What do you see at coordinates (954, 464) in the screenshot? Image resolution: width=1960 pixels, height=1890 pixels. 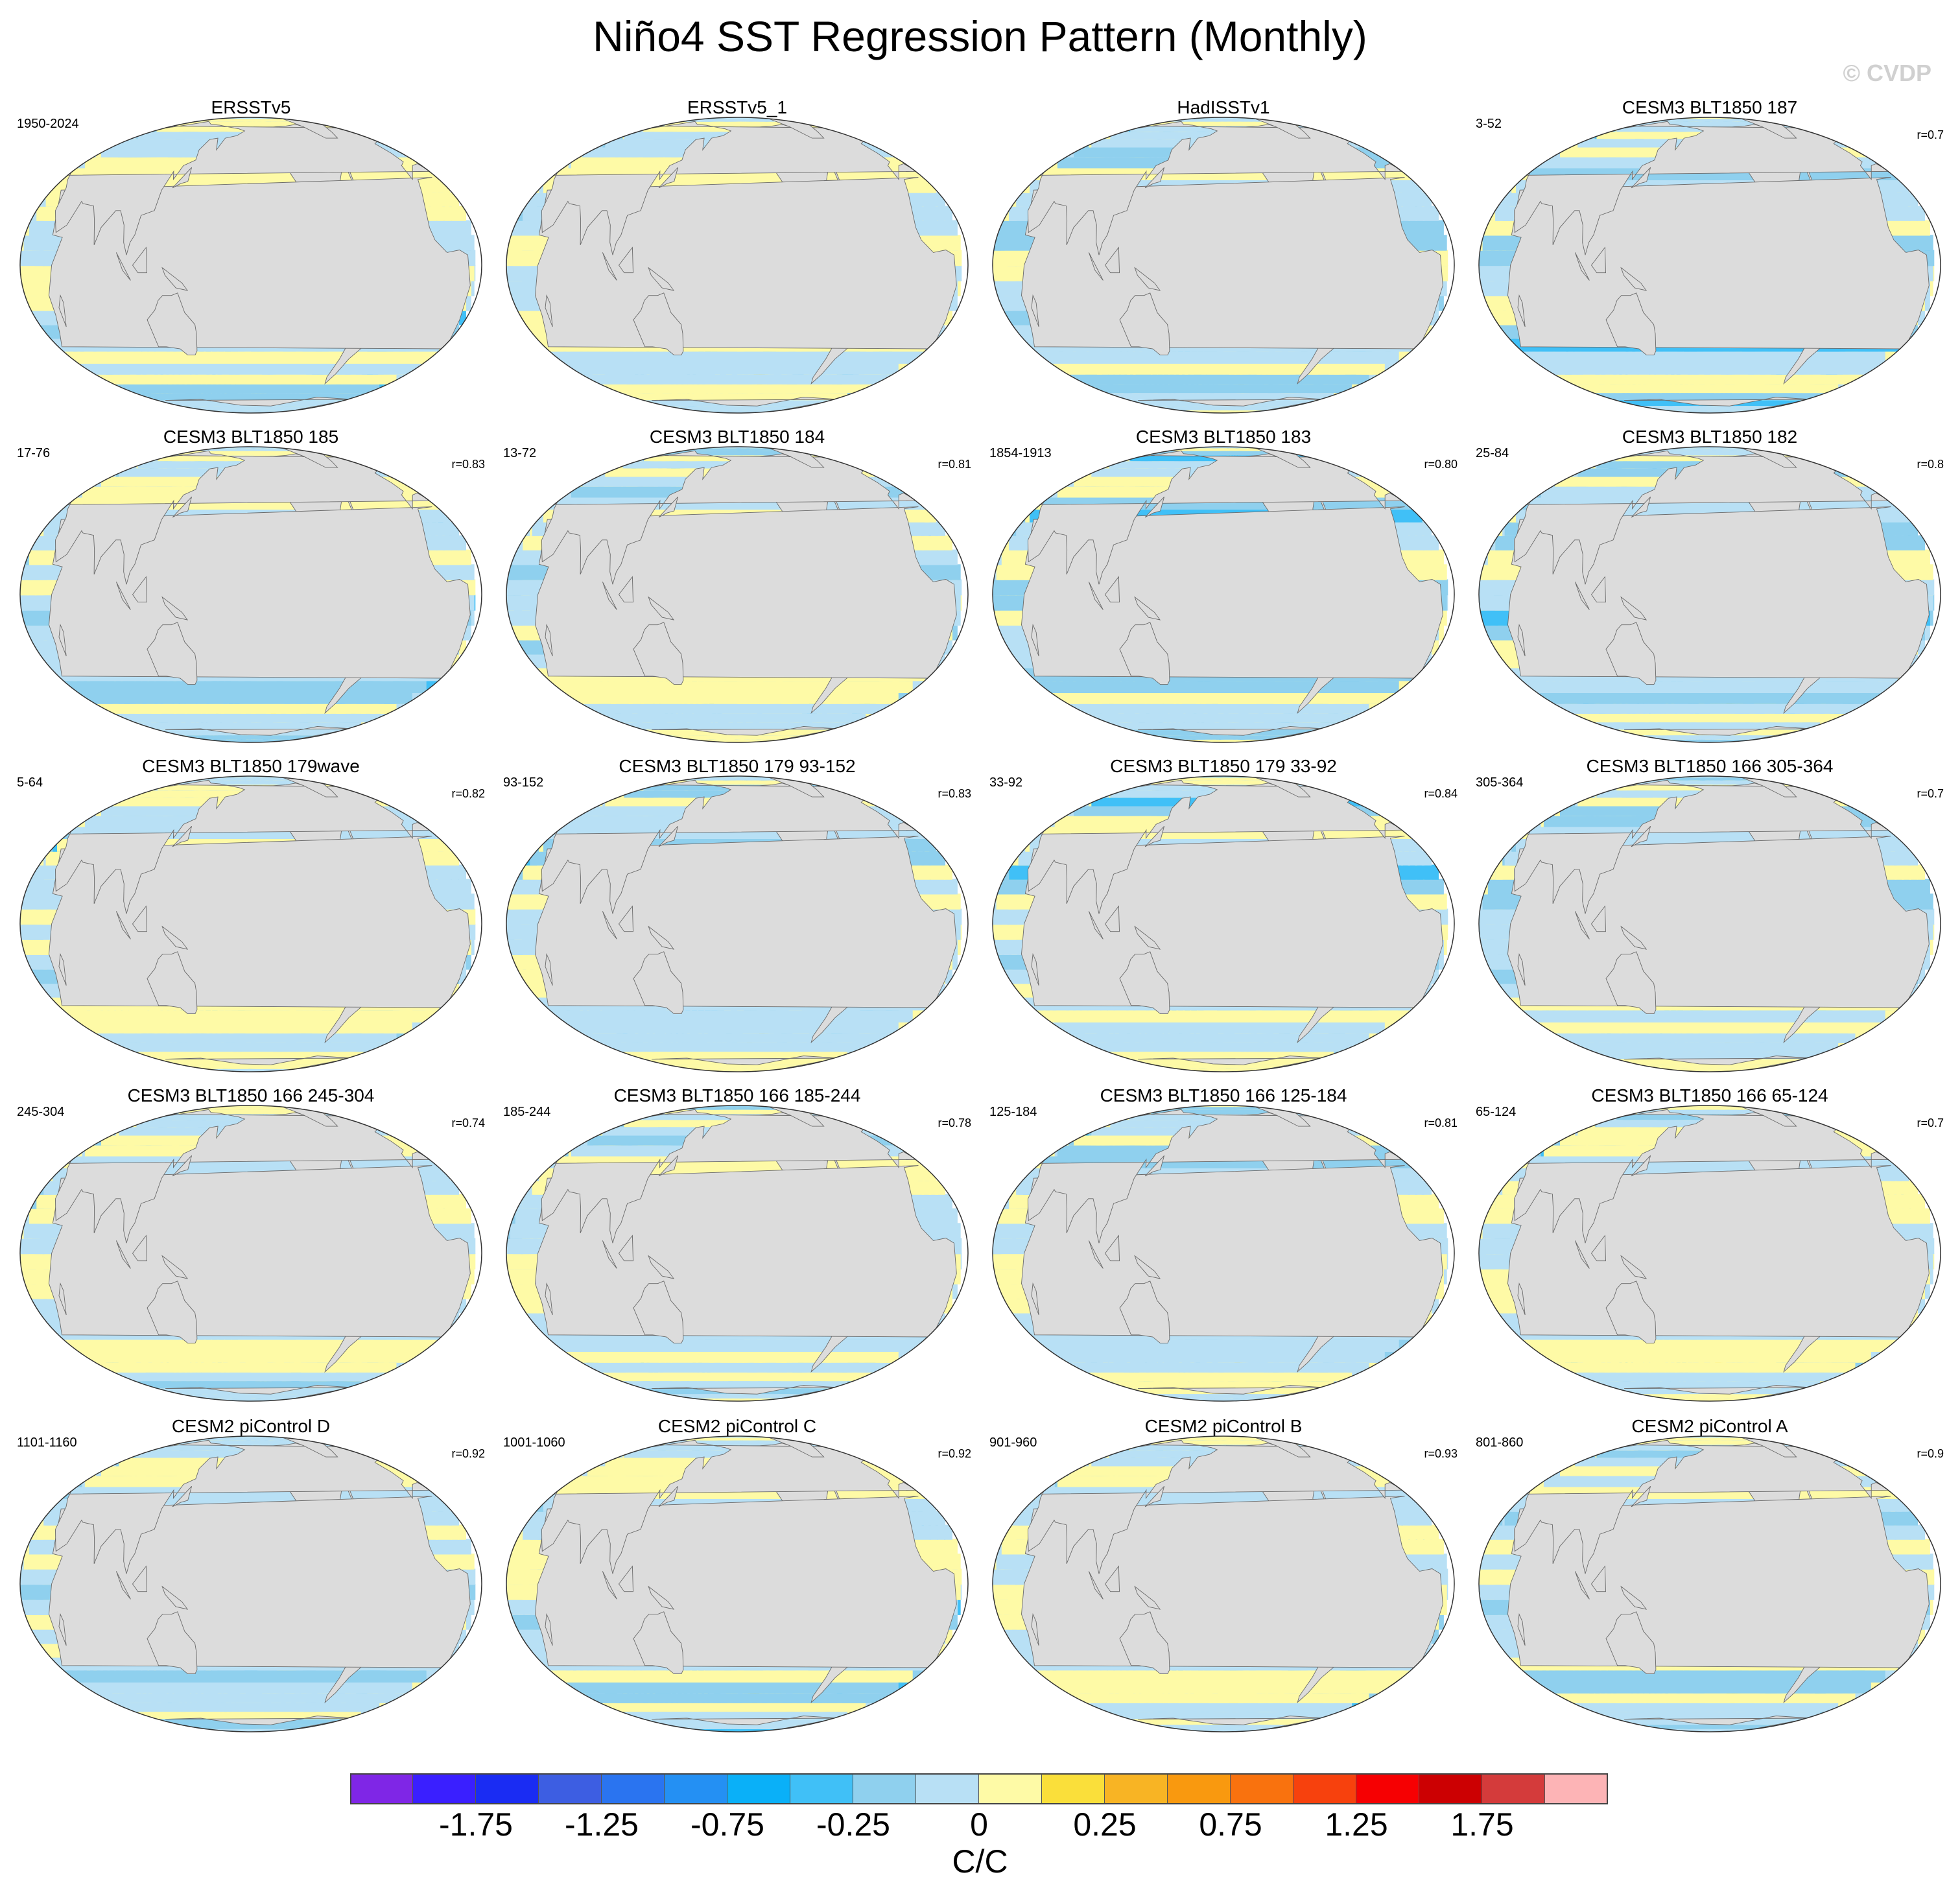 I see `panel-pattern-correlation: r=0.81` at bounding box center [954, 464].